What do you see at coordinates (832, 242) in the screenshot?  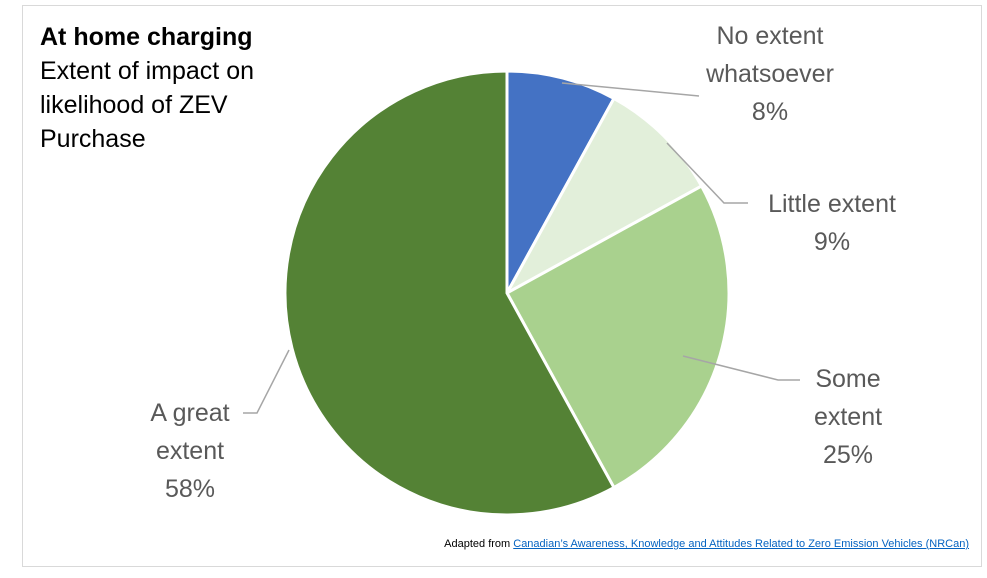 I see `slice-percent: 9%` at bounding box center [832, 242].